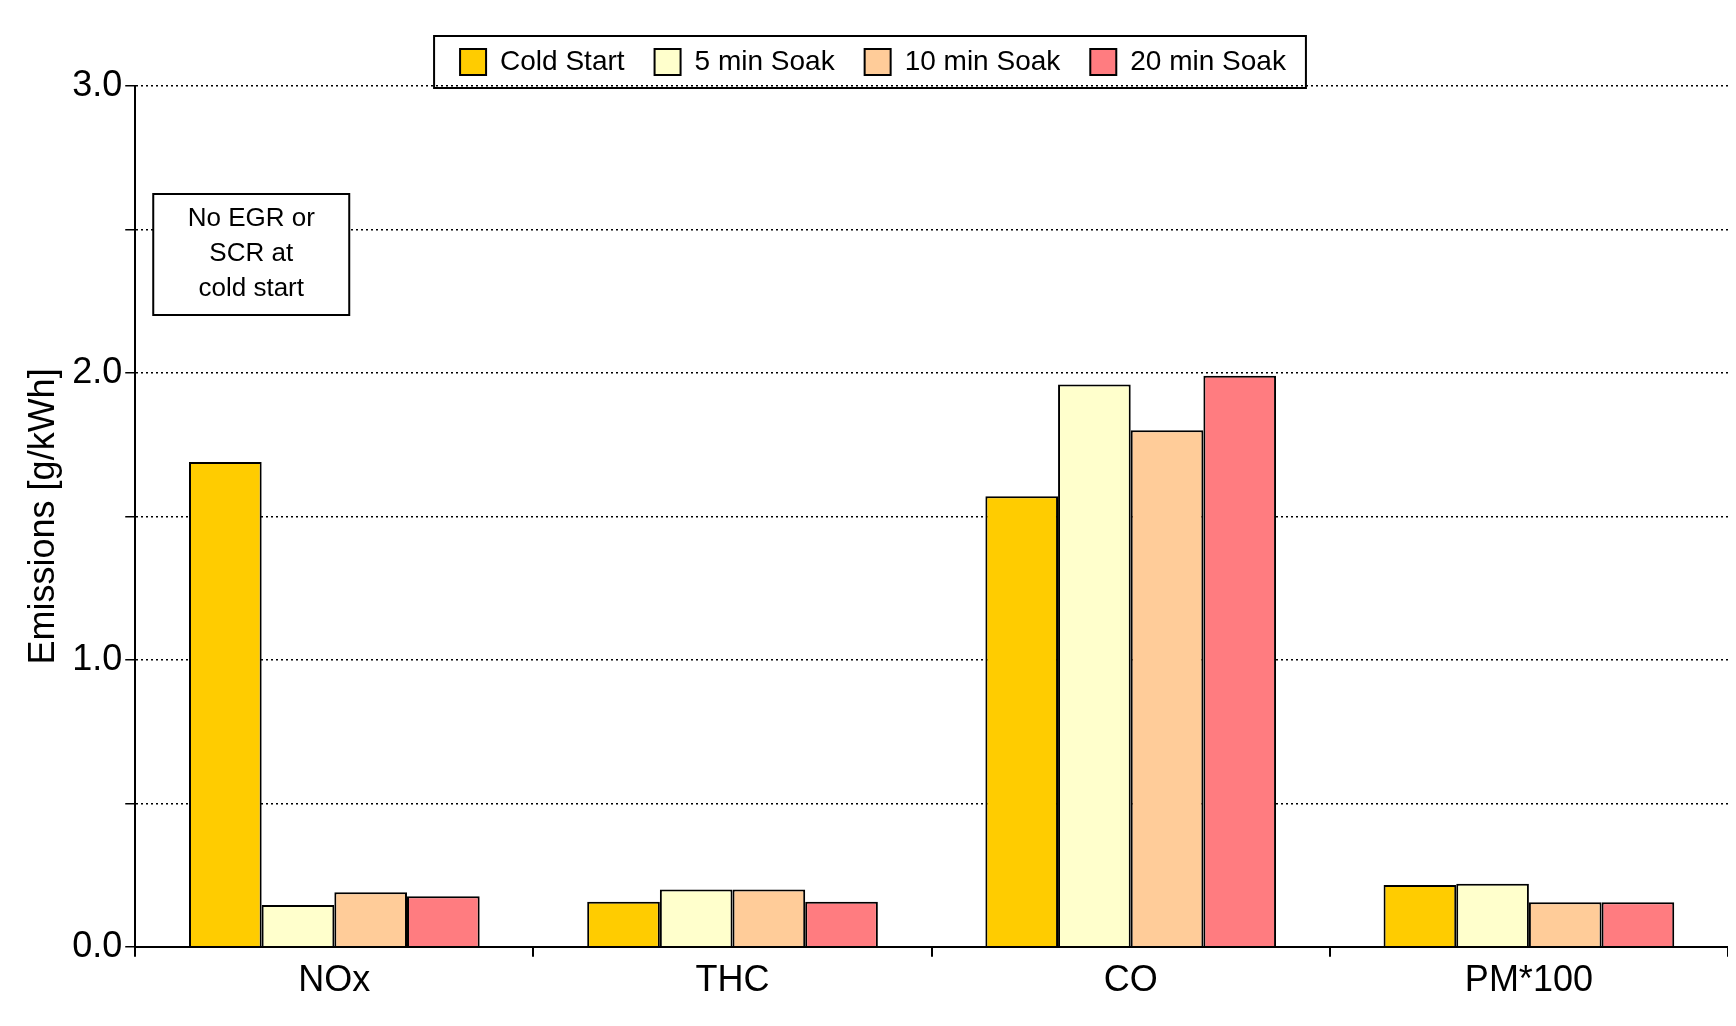  What do you see at coordinates (1528, 979) in the screenshot?
I see `x-tick-label: PM*100` at bounding box center [1528, 979].